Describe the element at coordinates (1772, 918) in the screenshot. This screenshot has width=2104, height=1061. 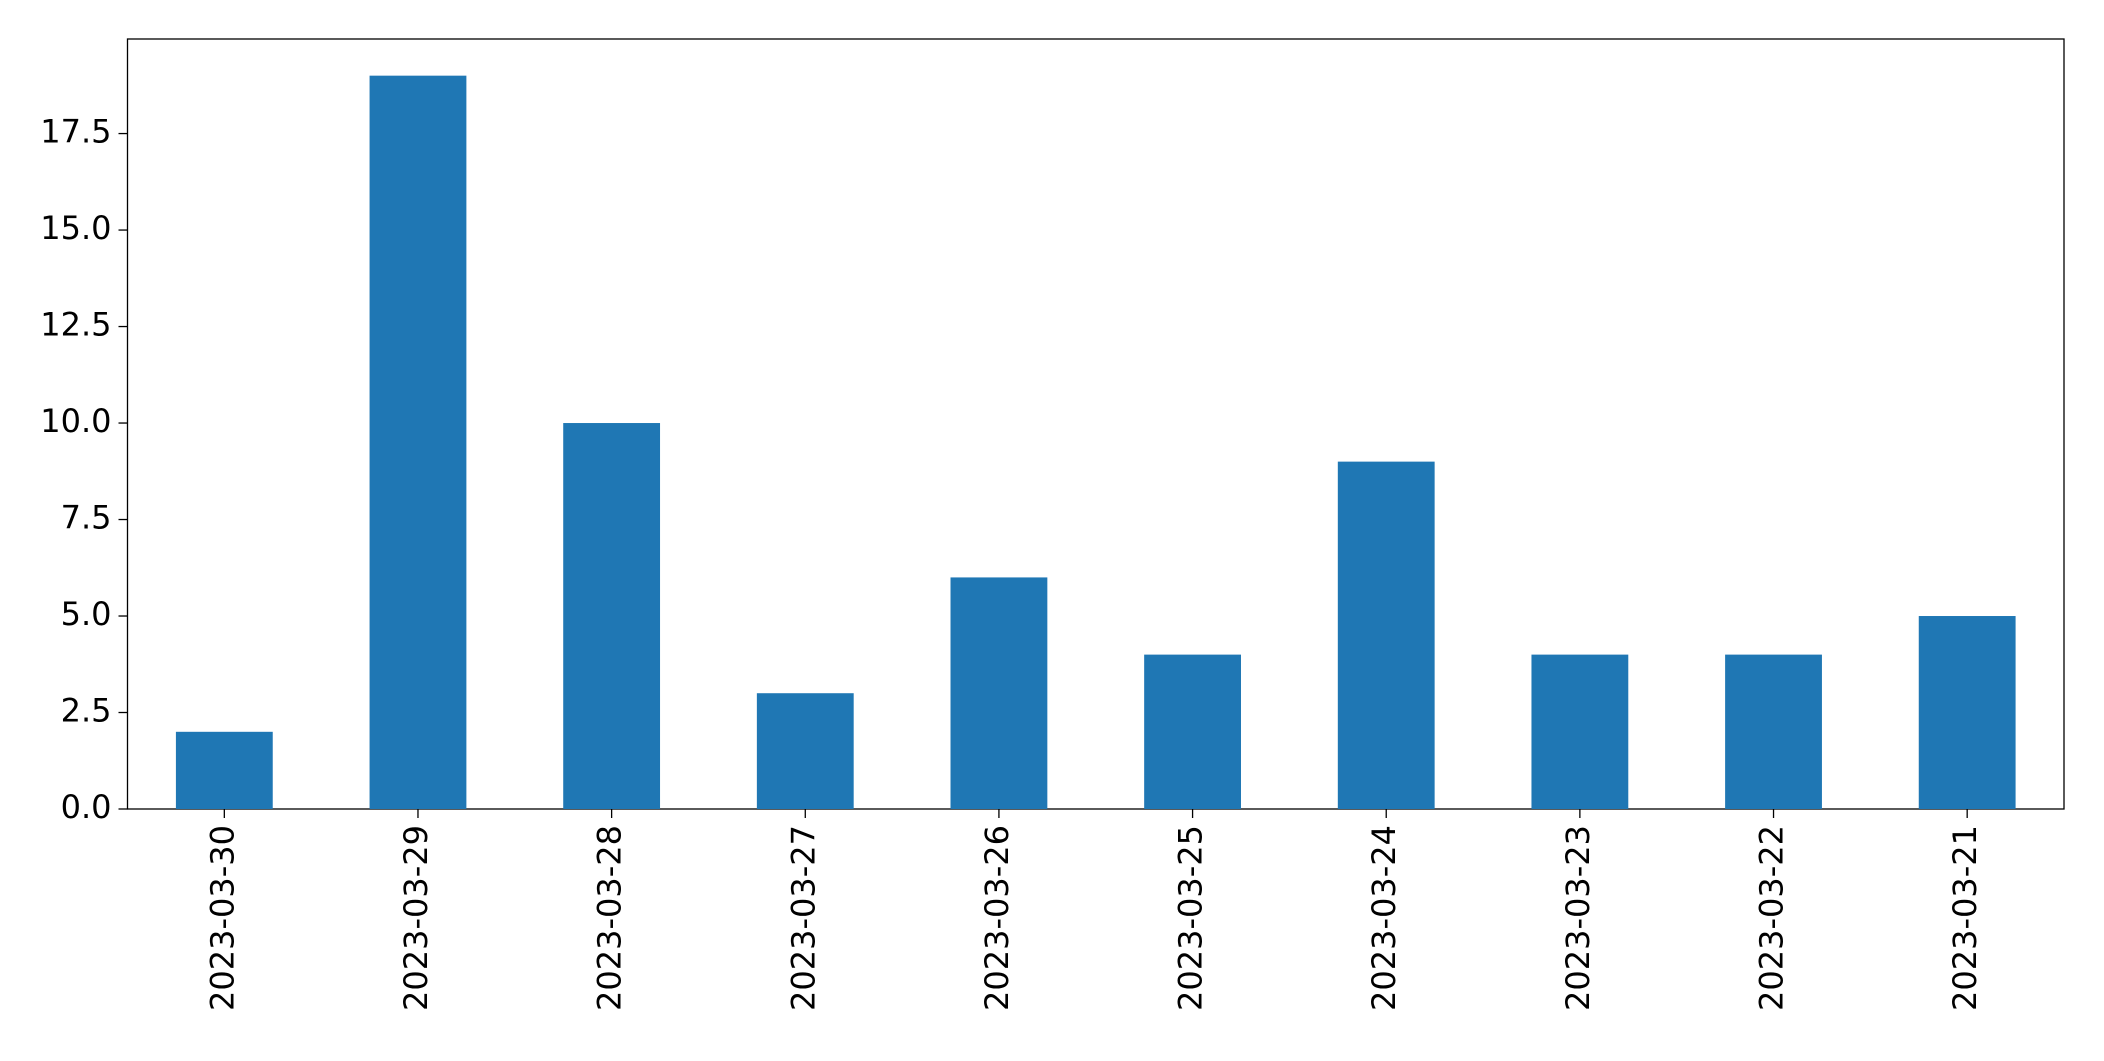
I see `x-tick-label: 2023-03-22` at that location.